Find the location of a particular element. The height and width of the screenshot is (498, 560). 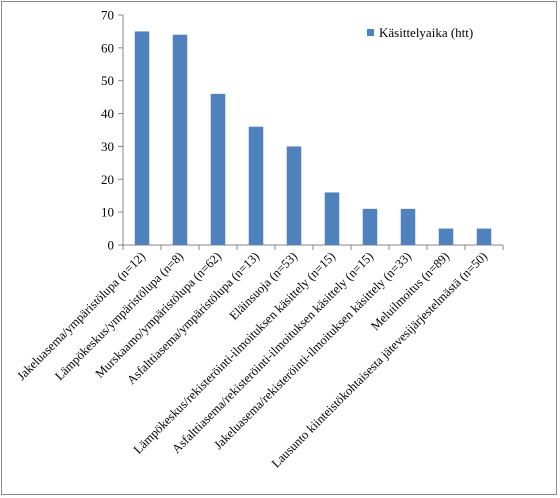

y-tick-label: 30 is located at coordinates (107, 146).